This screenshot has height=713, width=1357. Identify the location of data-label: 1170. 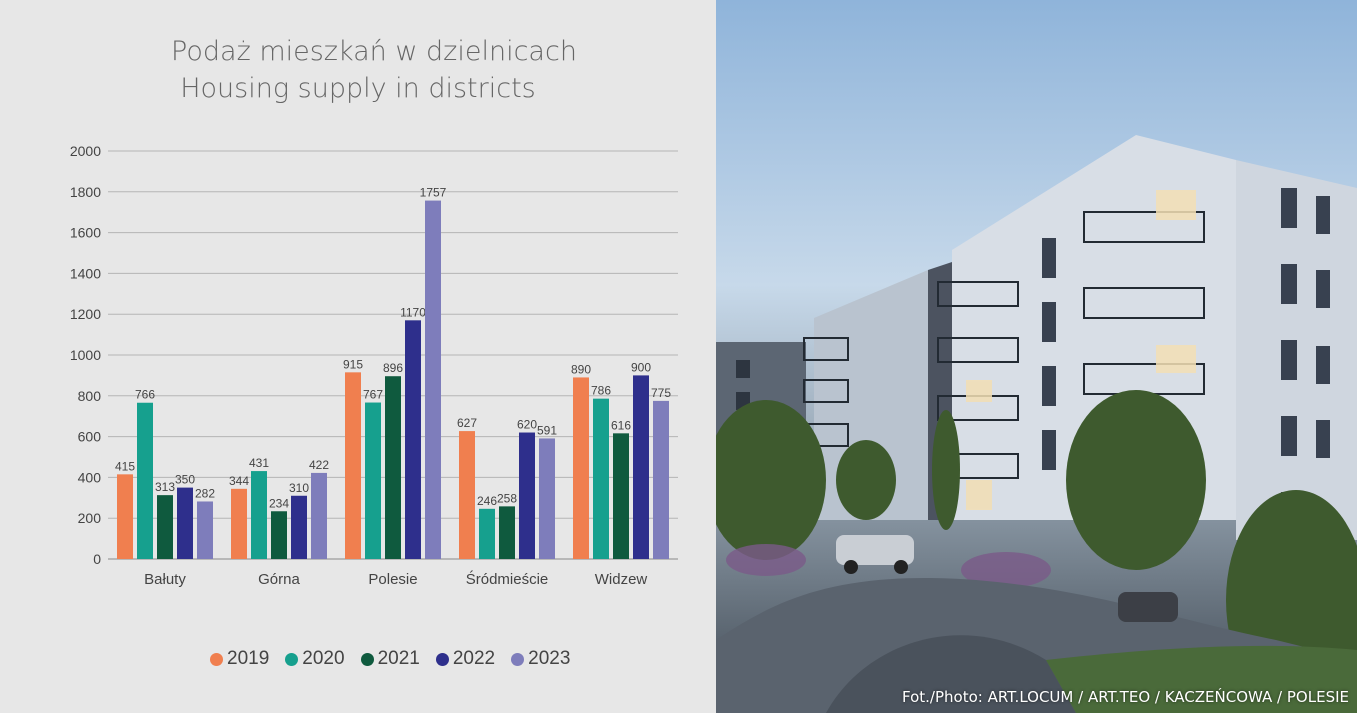
(413, 312).